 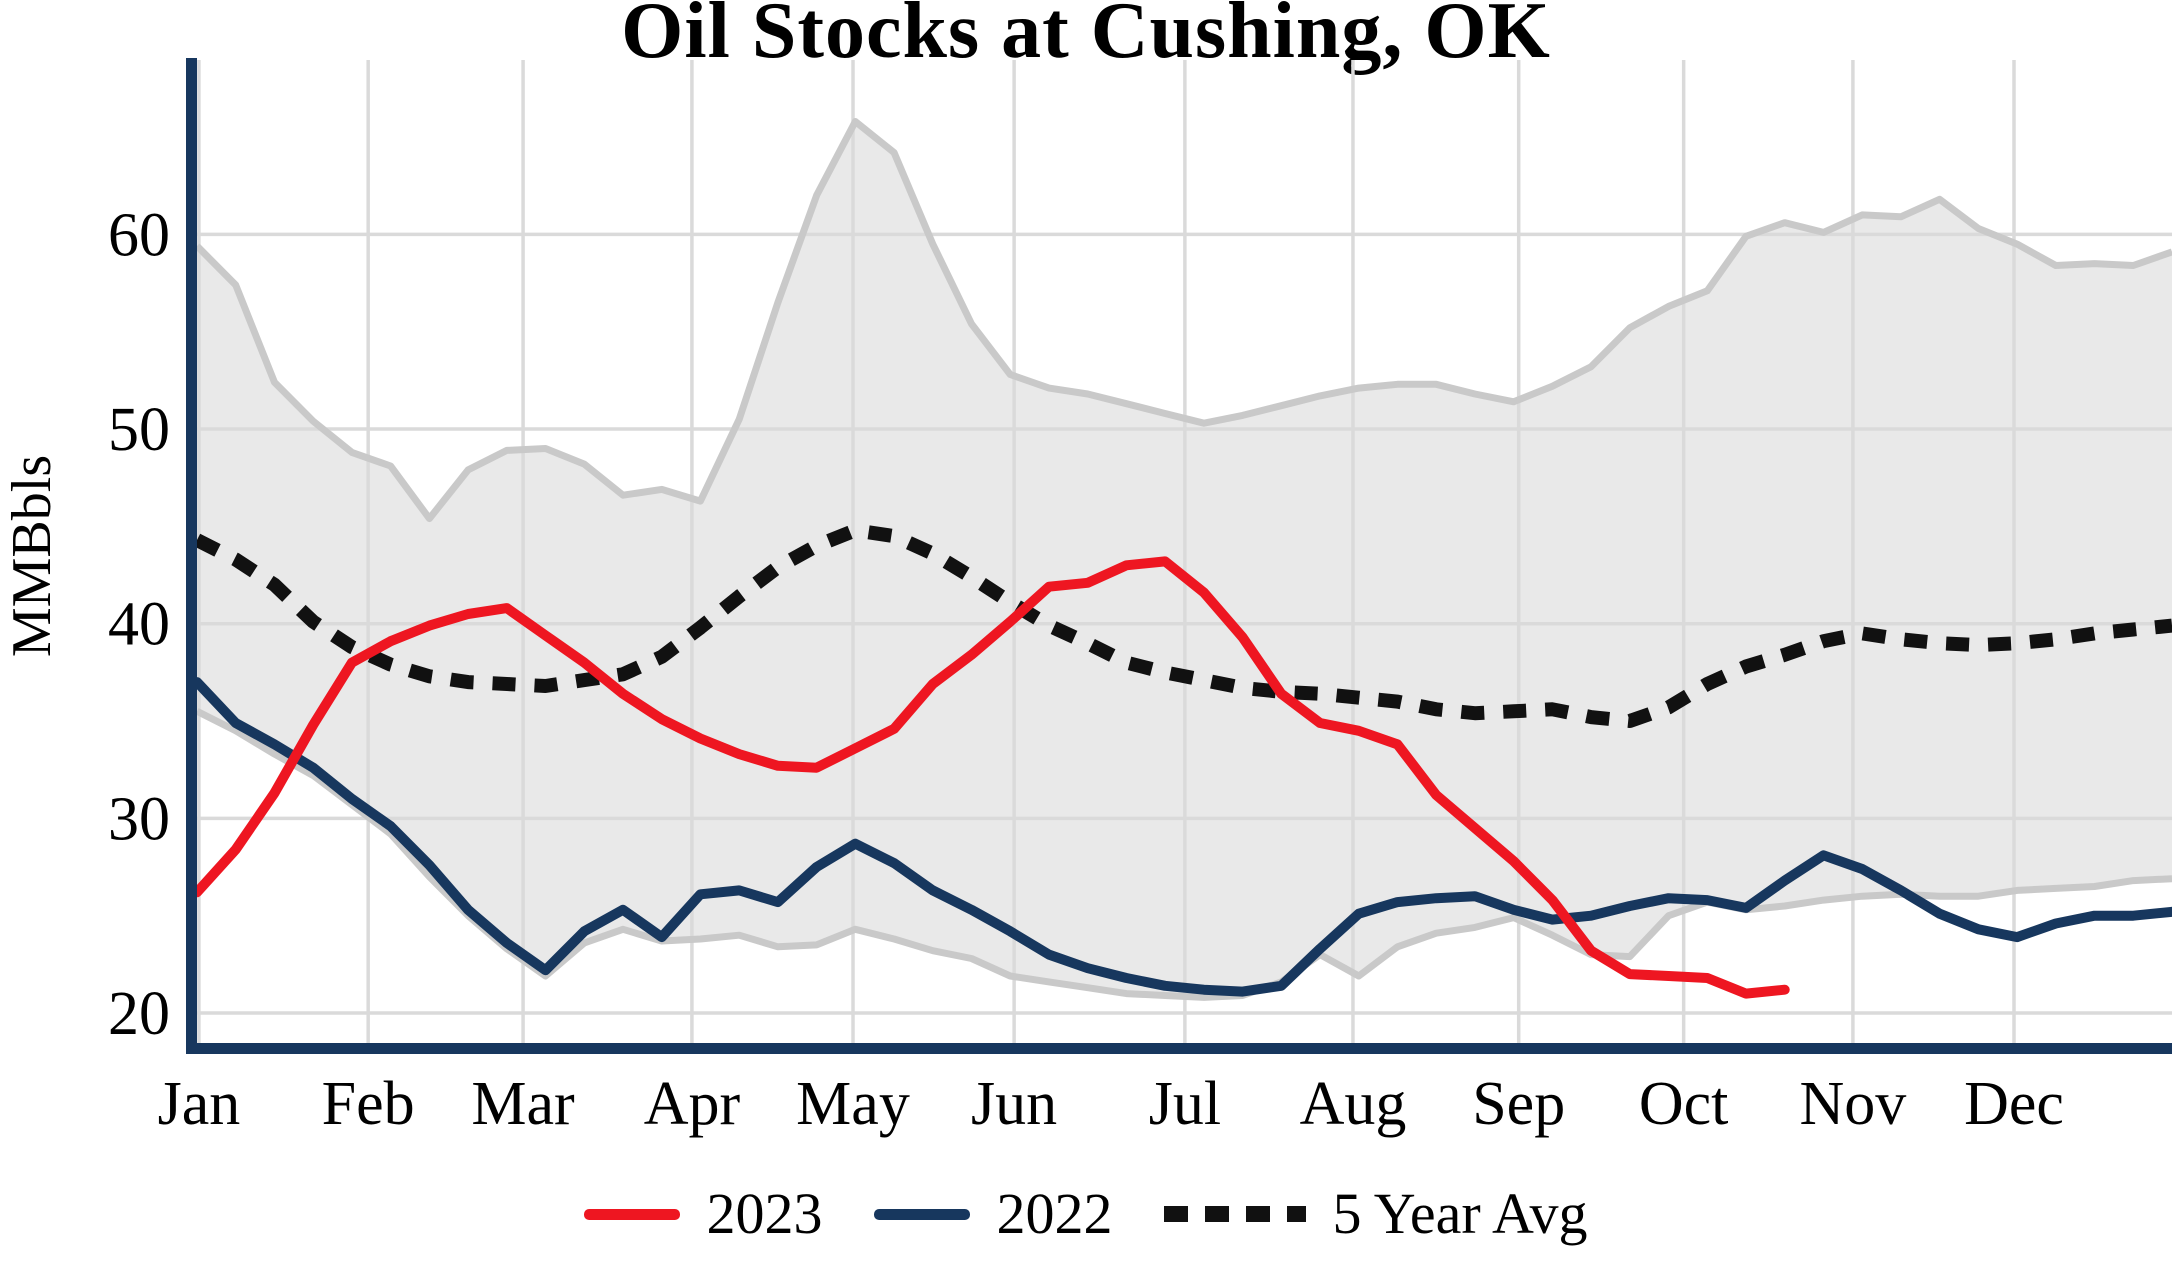 What do you see at coordinates (1185, 1104) in the screenshot?
I see `x-tick-label: Jul` at bounding box center [1185, 1104].